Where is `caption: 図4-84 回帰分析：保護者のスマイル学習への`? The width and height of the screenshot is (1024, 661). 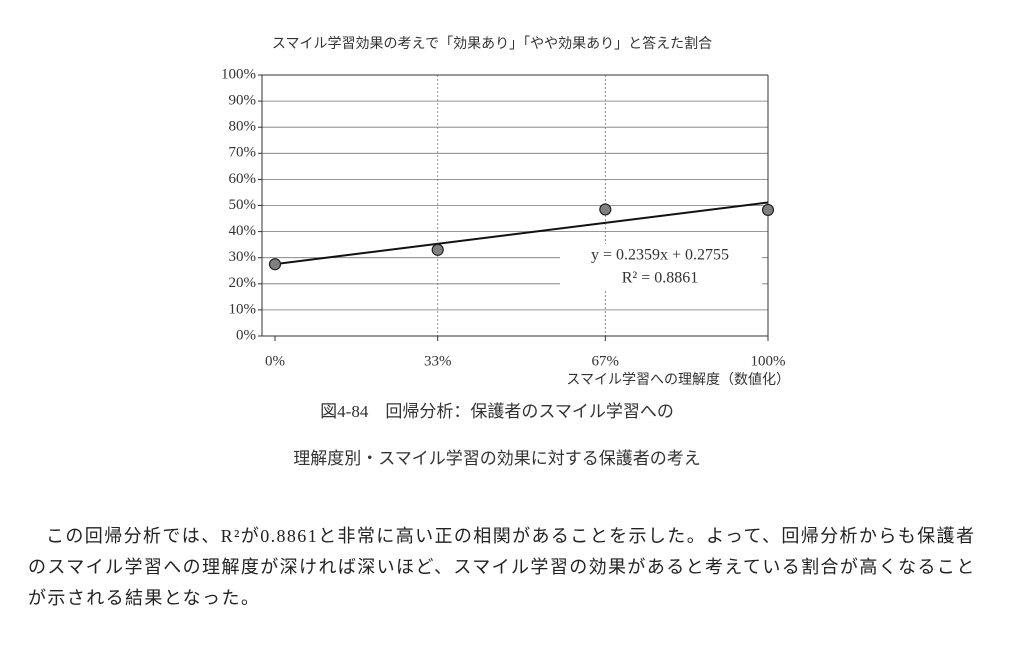 caption: 図4-84 回帰分析：保護者のスマイル学習への is located at coordinates (497, 411).